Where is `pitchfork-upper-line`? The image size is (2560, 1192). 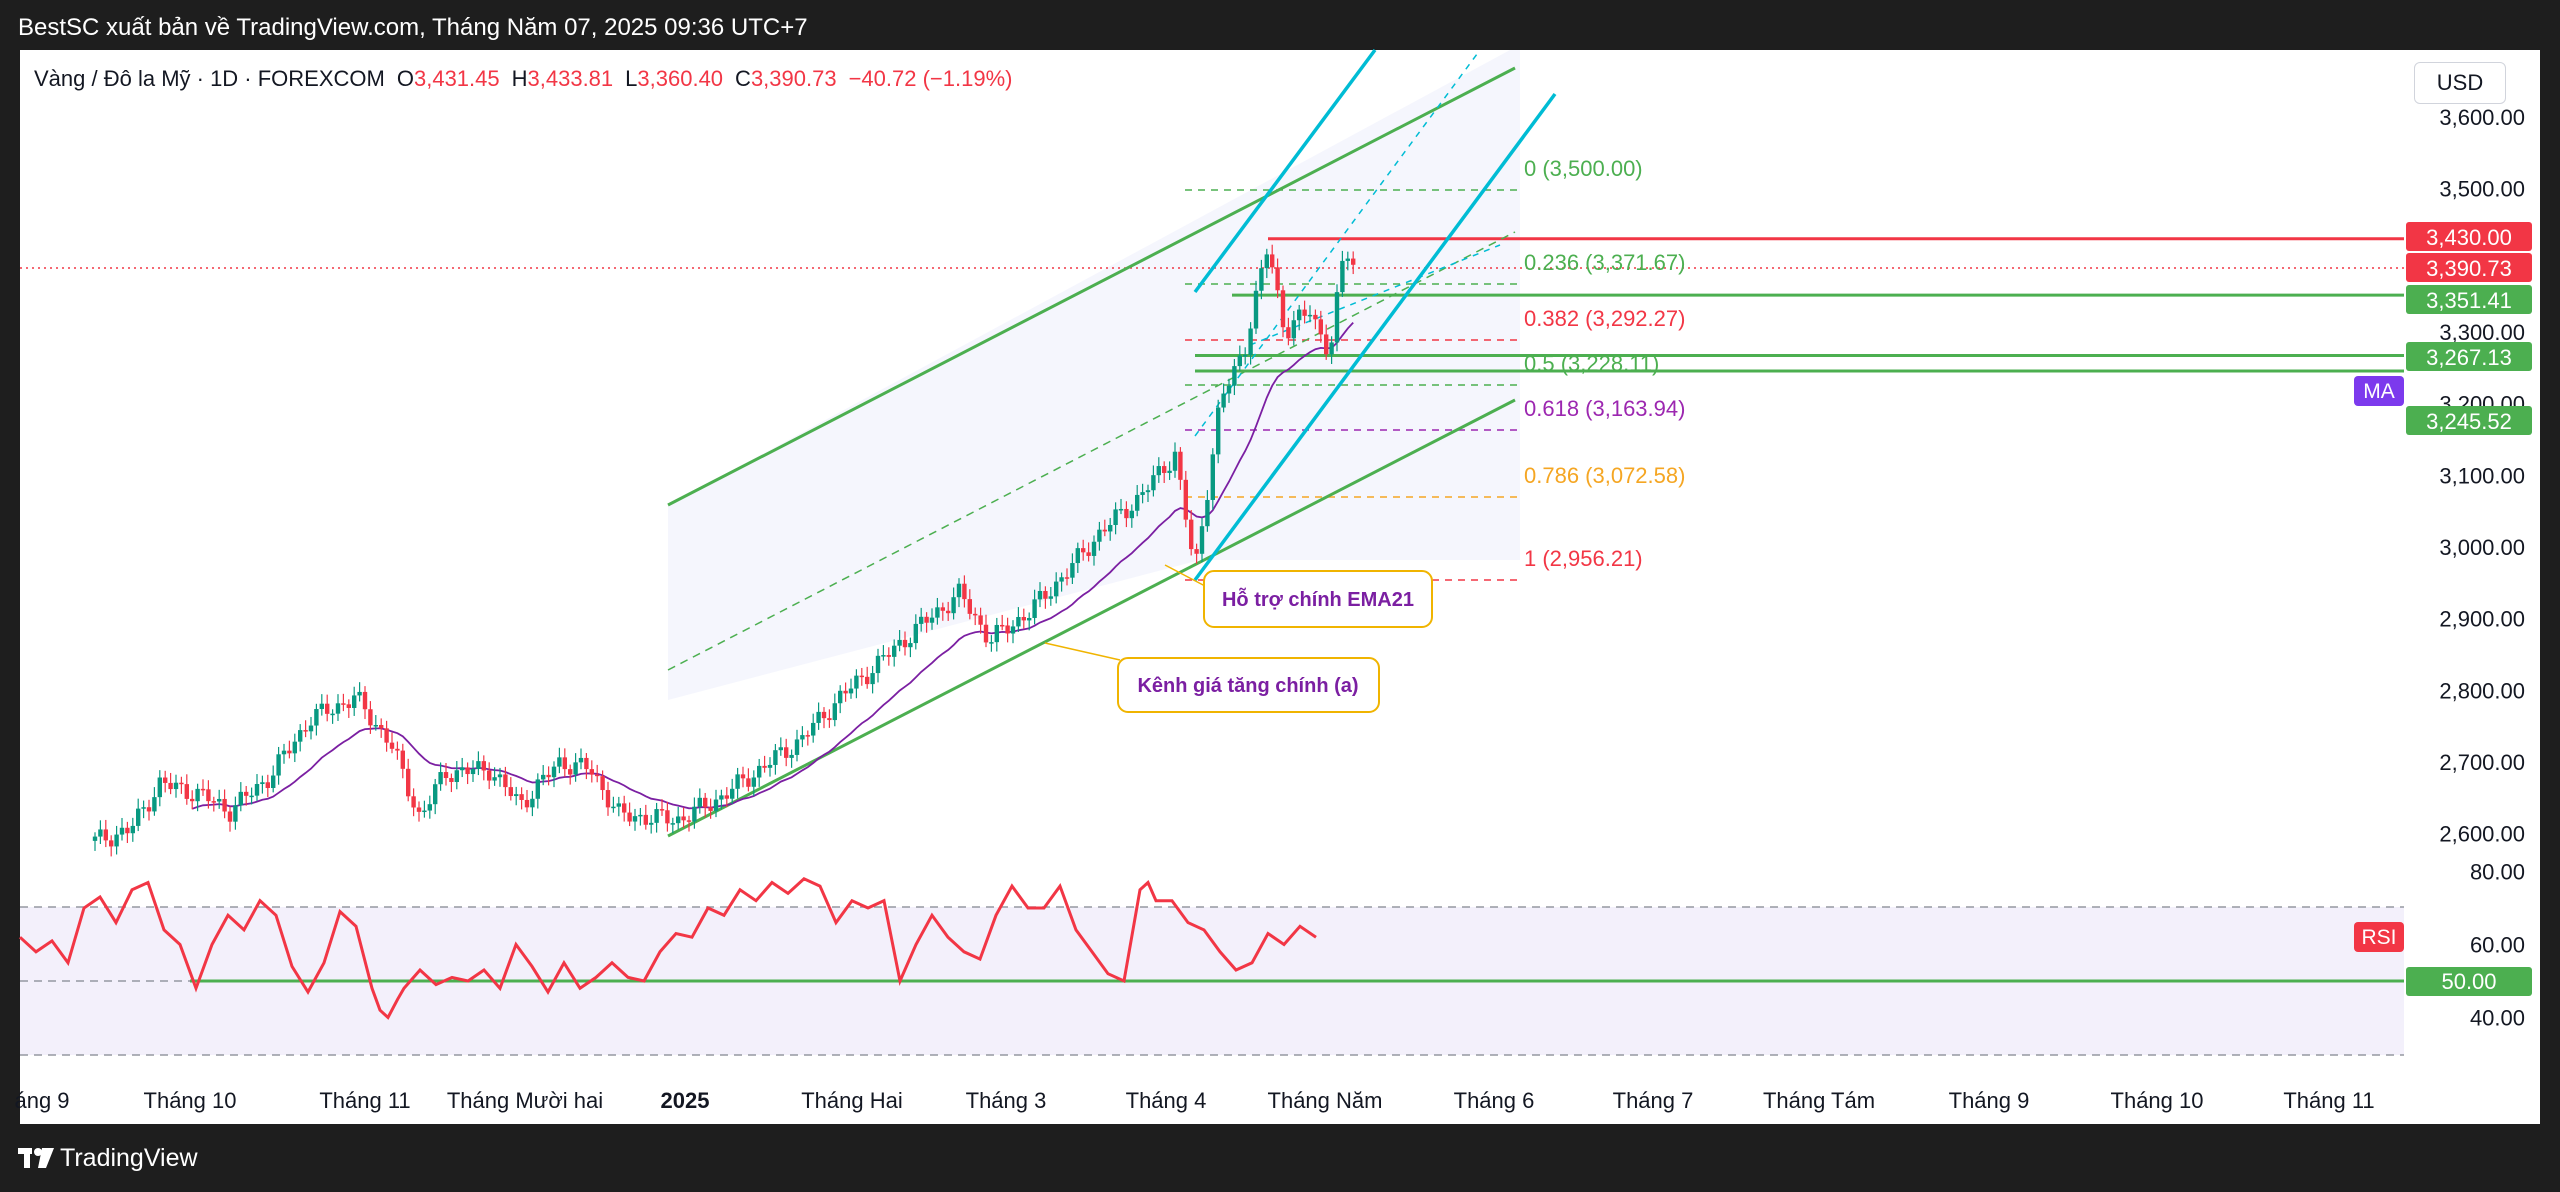 pitchfork-upper-line is located at coordinates (1285, 171).